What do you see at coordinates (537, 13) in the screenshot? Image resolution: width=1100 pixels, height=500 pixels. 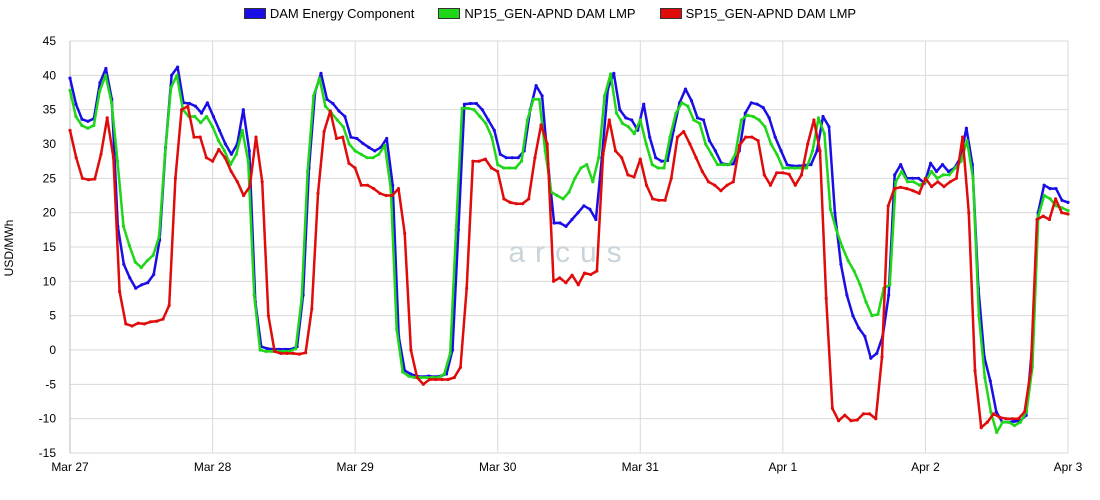 I see `legend-item-np15: NP15_GEN-APND DAM LMP` at bounding box center [537, 13].